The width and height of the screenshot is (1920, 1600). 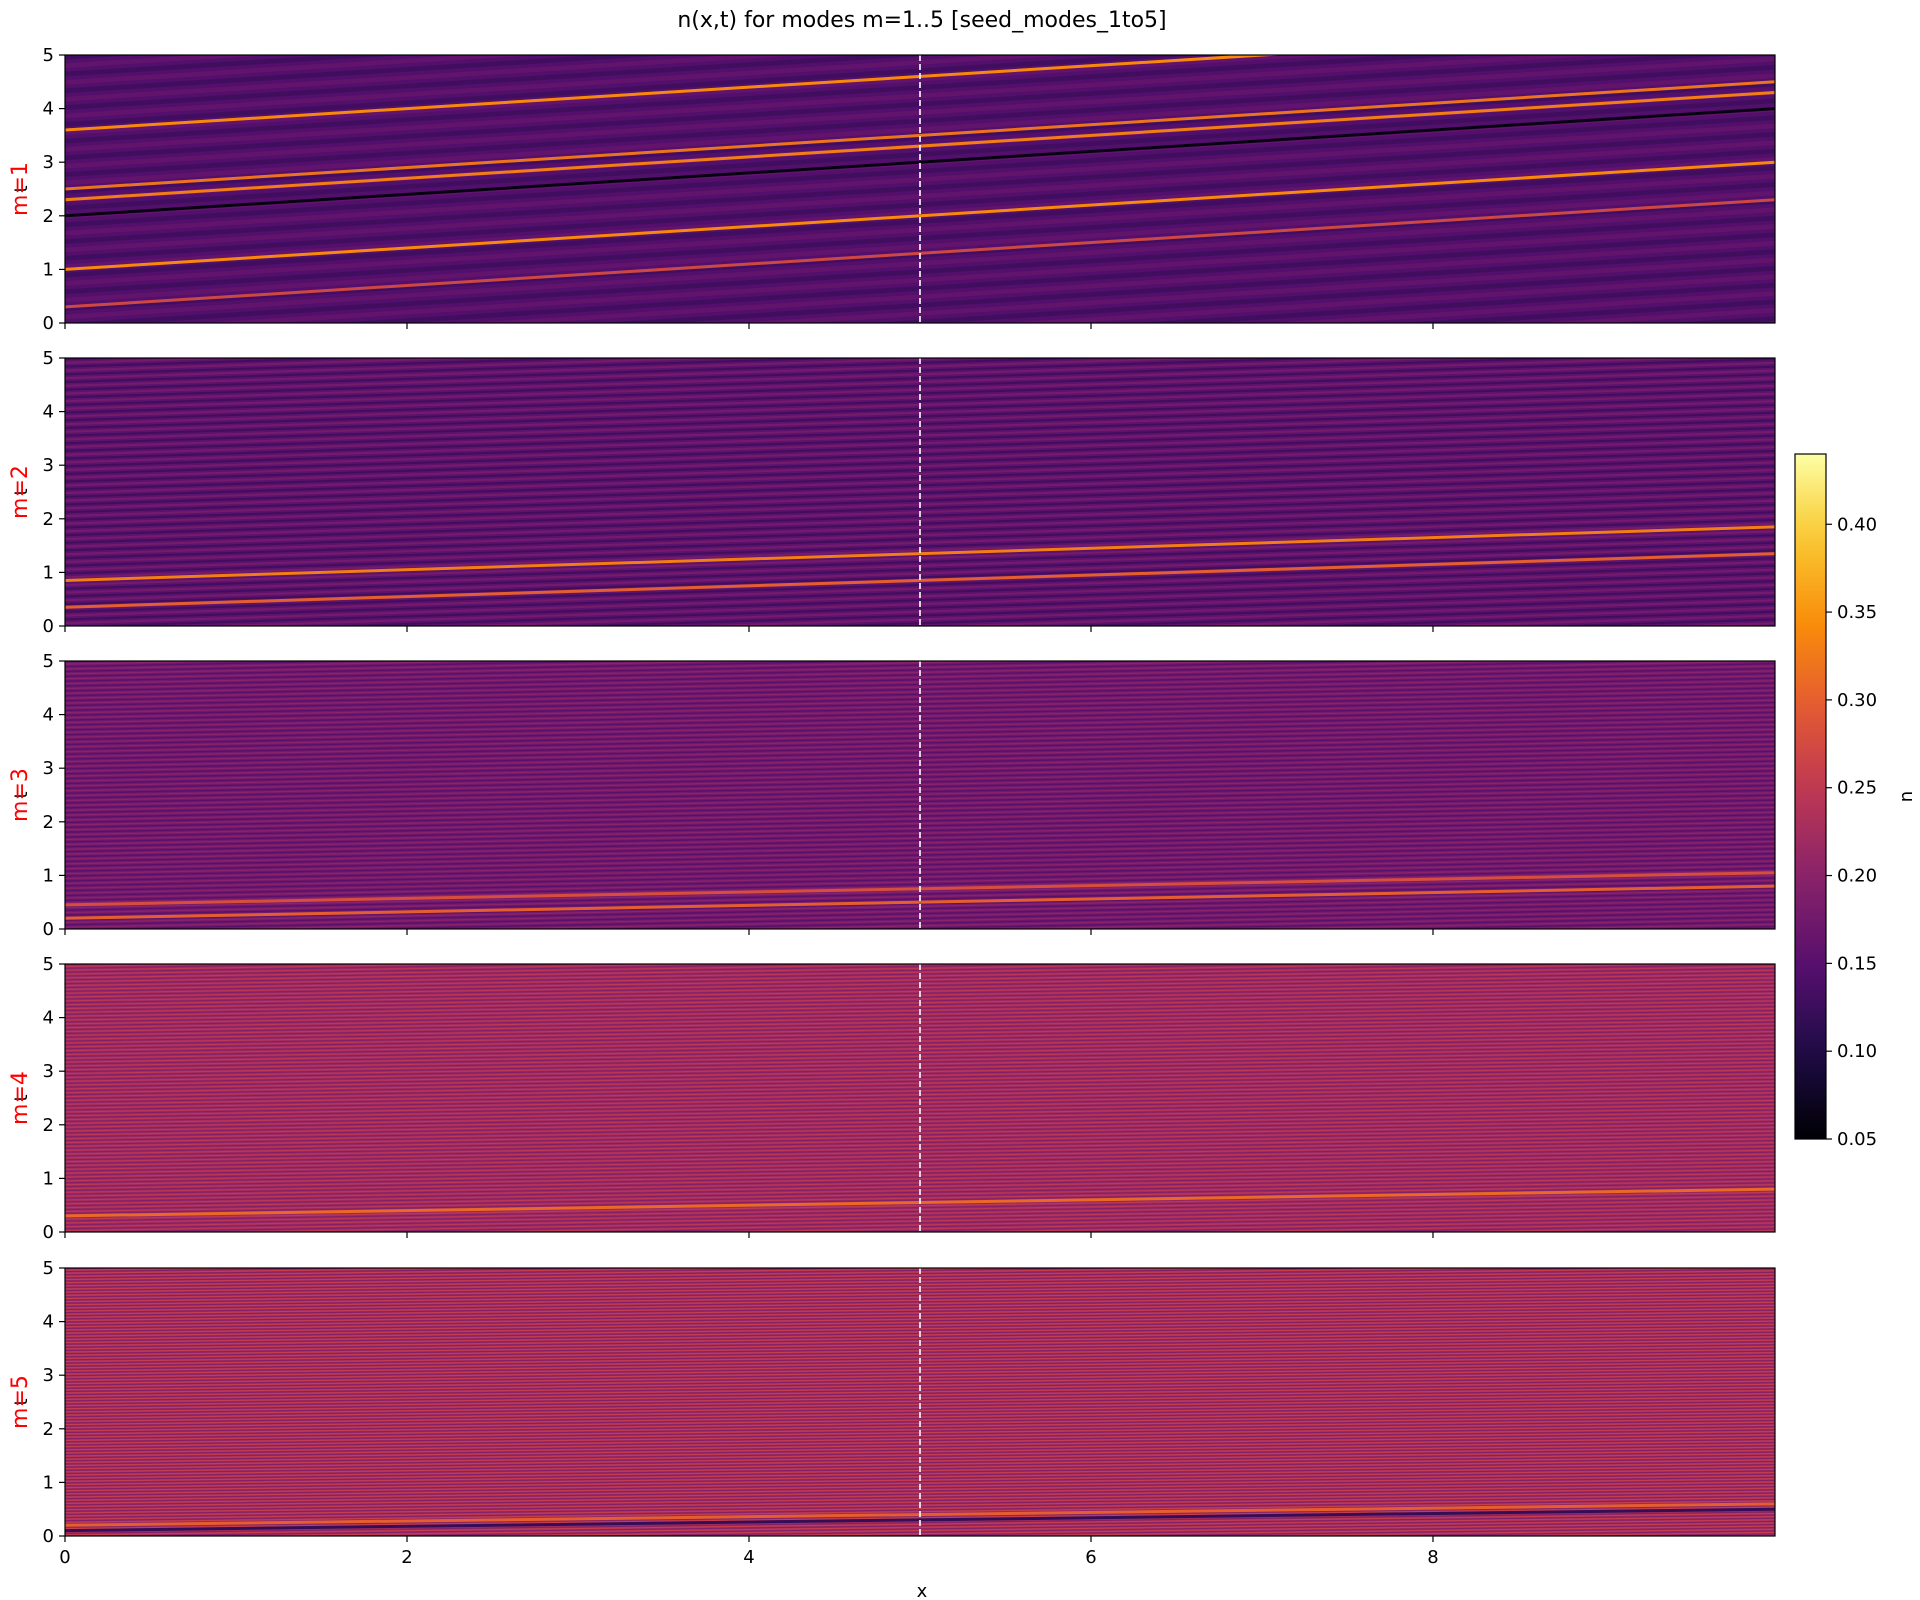 What do you see at coordinates (922, 1590) in the screenshot?
I see `x-axis-label: x` at bounding box center [922, 1590].